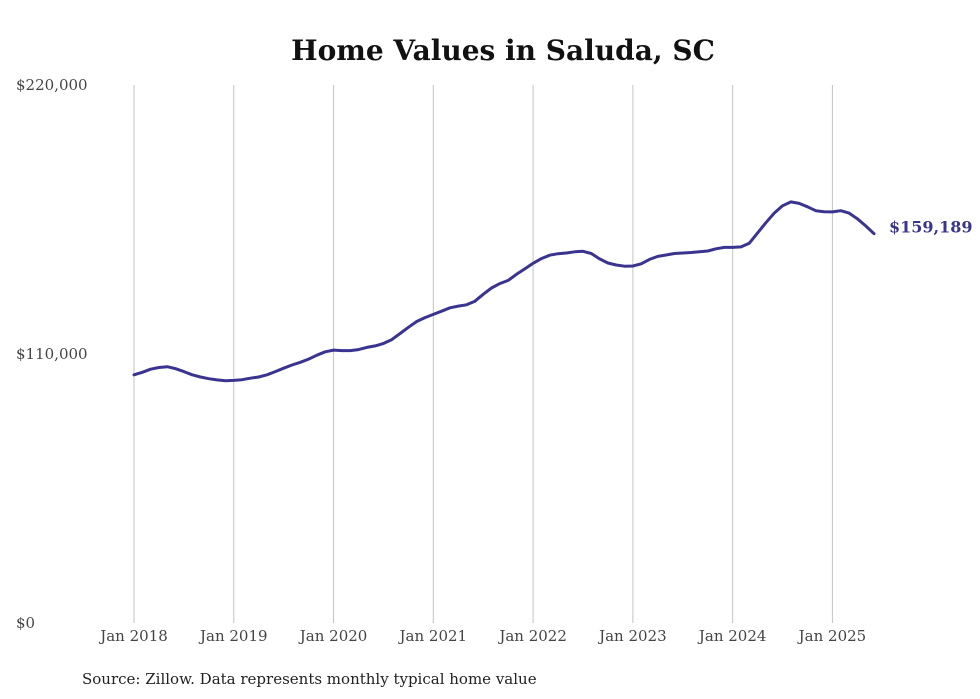 The height and width of the screenshot is (699, 980). I want to click on x-tick-label: Jan 2020, so click(333, 636).